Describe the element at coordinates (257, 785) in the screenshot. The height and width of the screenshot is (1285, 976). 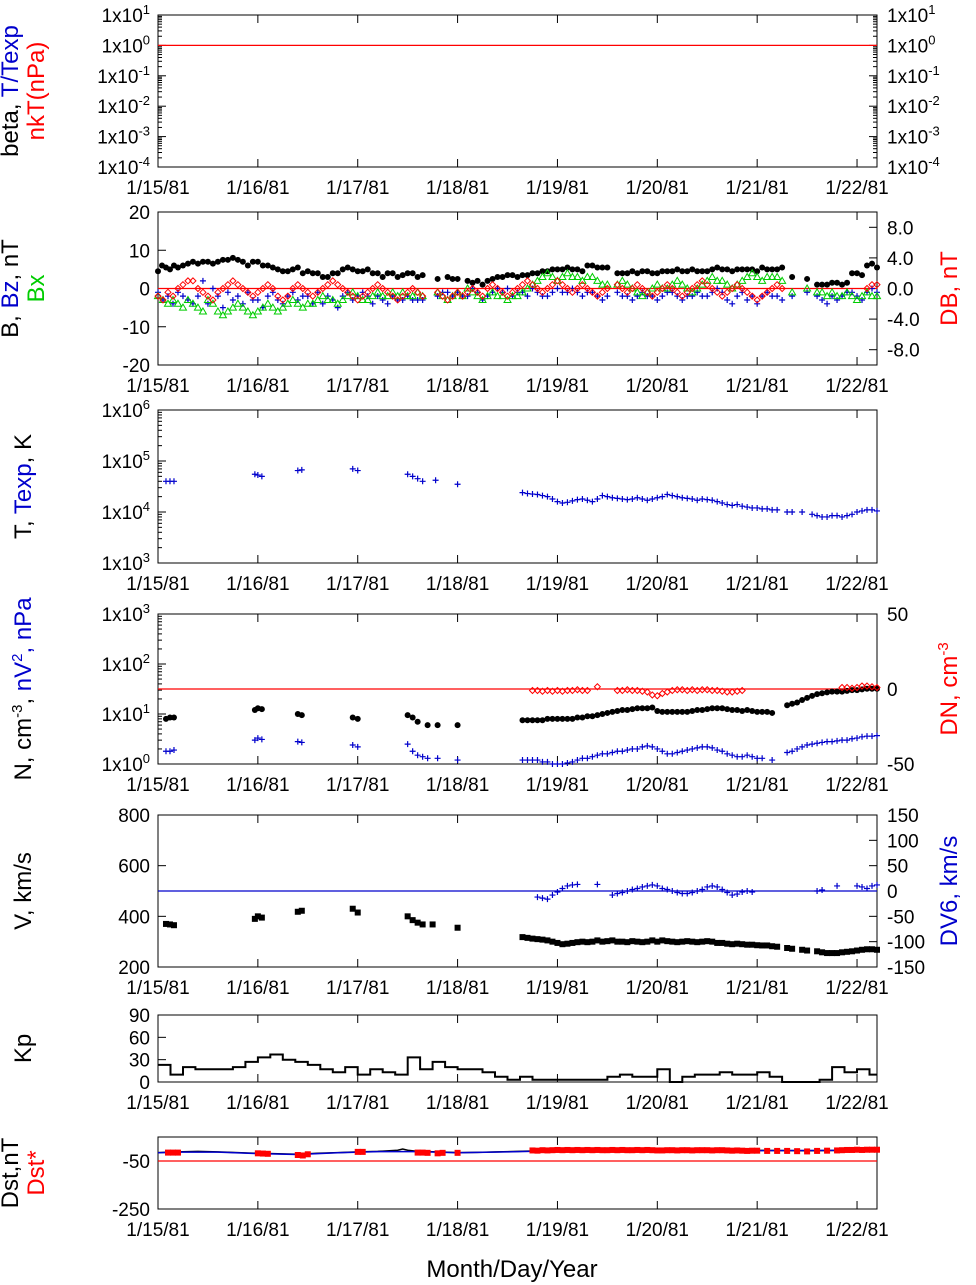
I see `x-tick-label: 1/16/81` at that location.